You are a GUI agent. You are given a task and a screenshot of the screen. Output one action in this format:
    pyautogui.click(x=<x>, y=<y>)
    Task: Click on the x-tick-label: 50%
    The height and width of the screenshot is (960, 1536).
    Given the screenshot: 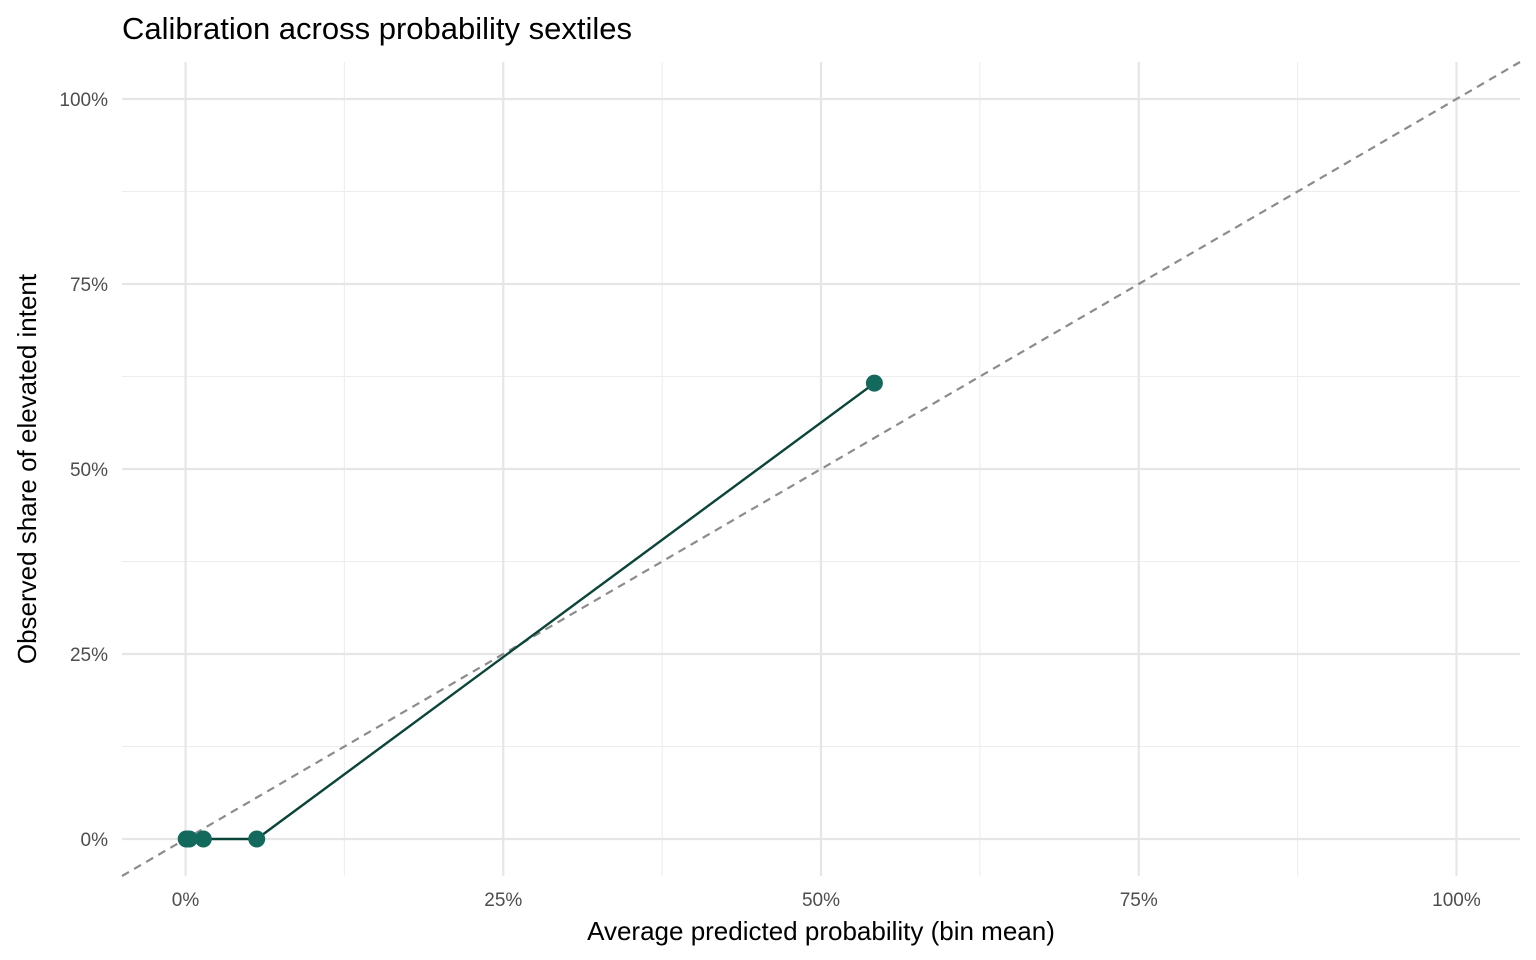 What is the action you would take?
    pyautogui.click(x=821, y=900)
    